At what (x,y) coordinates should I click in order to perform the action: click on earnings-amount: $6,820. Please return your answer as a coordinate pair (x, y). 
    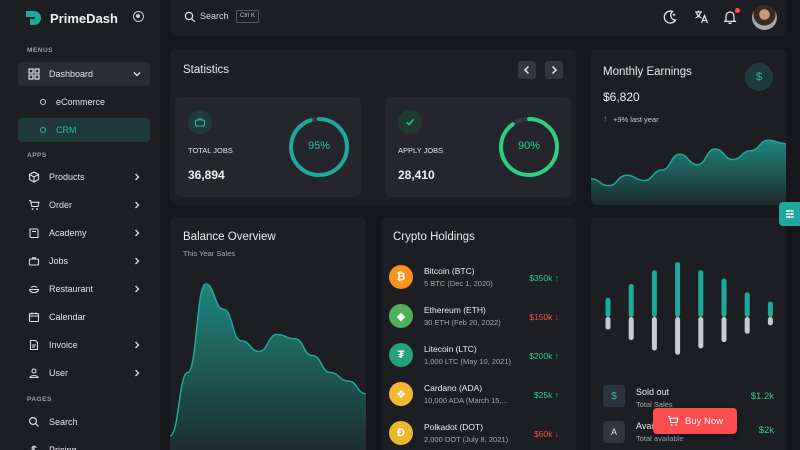
    Looking at the image, I should click on (621, 97).